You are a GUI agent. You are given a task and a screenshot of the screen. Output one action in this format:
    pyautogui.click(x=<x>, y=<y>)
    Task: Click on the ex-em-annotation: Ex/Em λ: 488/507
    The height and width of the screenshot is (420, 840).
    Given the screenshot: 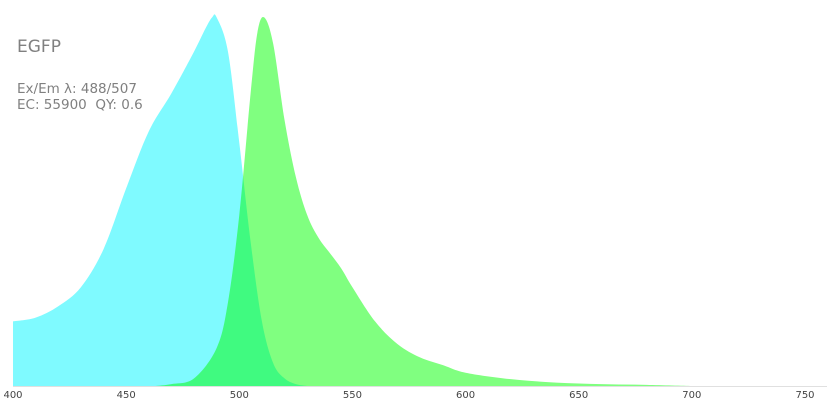 What is the action you would take?
    pyautogui.click(x=77, y=89)
    